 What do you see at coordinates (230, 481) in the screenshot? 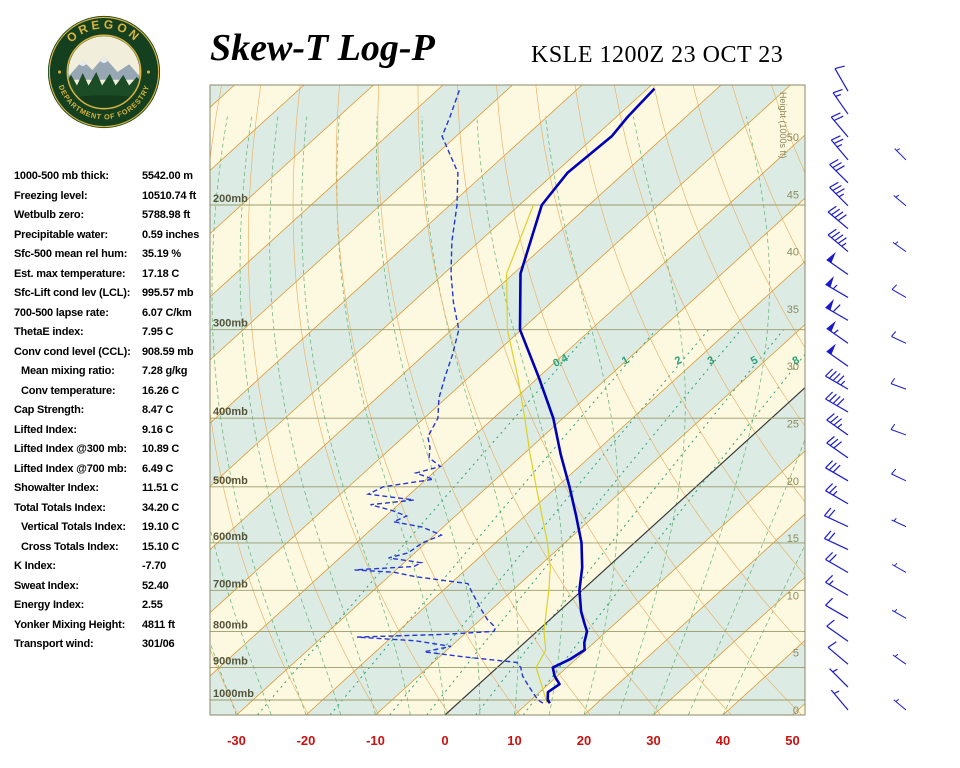
I see `pressure-label: 500mb` at bounding box center [230, 481].